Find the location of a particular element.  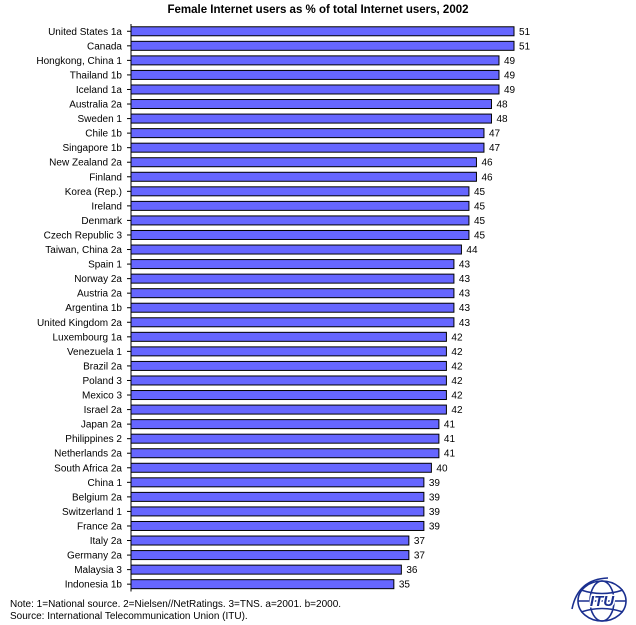

category-label: Hongkong, China 1 is located at coordinates (79, 61).